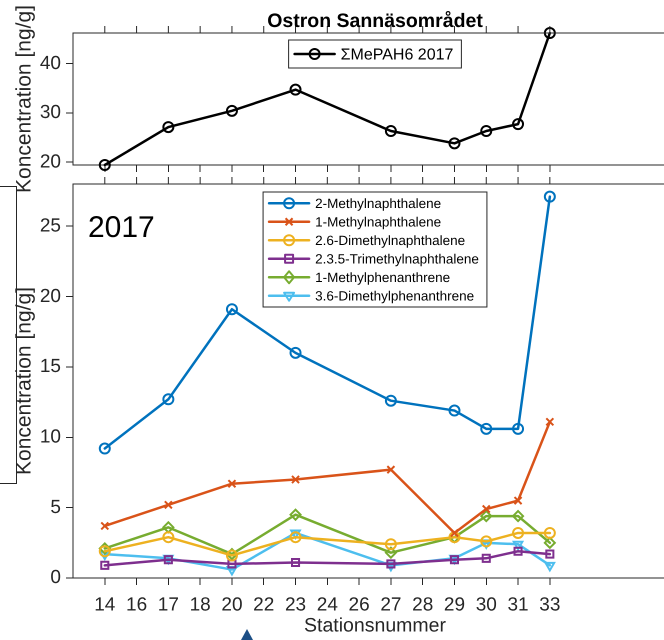 This screenshot has width=664, height=640. Describe the element at coordinates (121, 227) in the screenshot. I see `annotation: 2017` at that location.